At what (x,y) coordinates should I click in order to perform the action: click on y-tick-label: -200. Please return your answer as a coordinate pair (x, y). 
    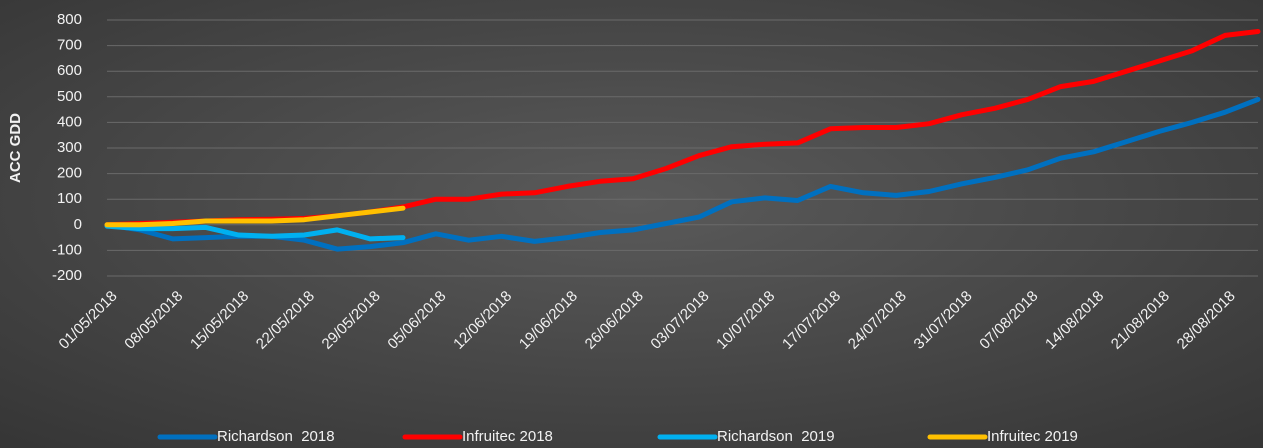
    Looking at the image, I should click on (67, 275).